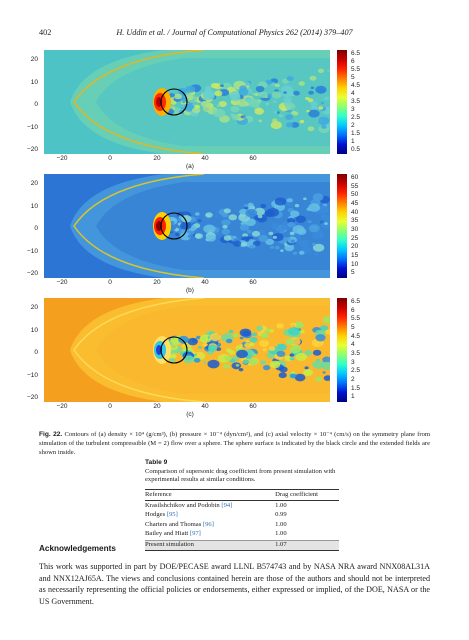 This screenshot has width=469, height=640. Describe the element at coordinates (242, 516) in the screenshot. I see `table-row: Hodges [95] 0.99` at that location.